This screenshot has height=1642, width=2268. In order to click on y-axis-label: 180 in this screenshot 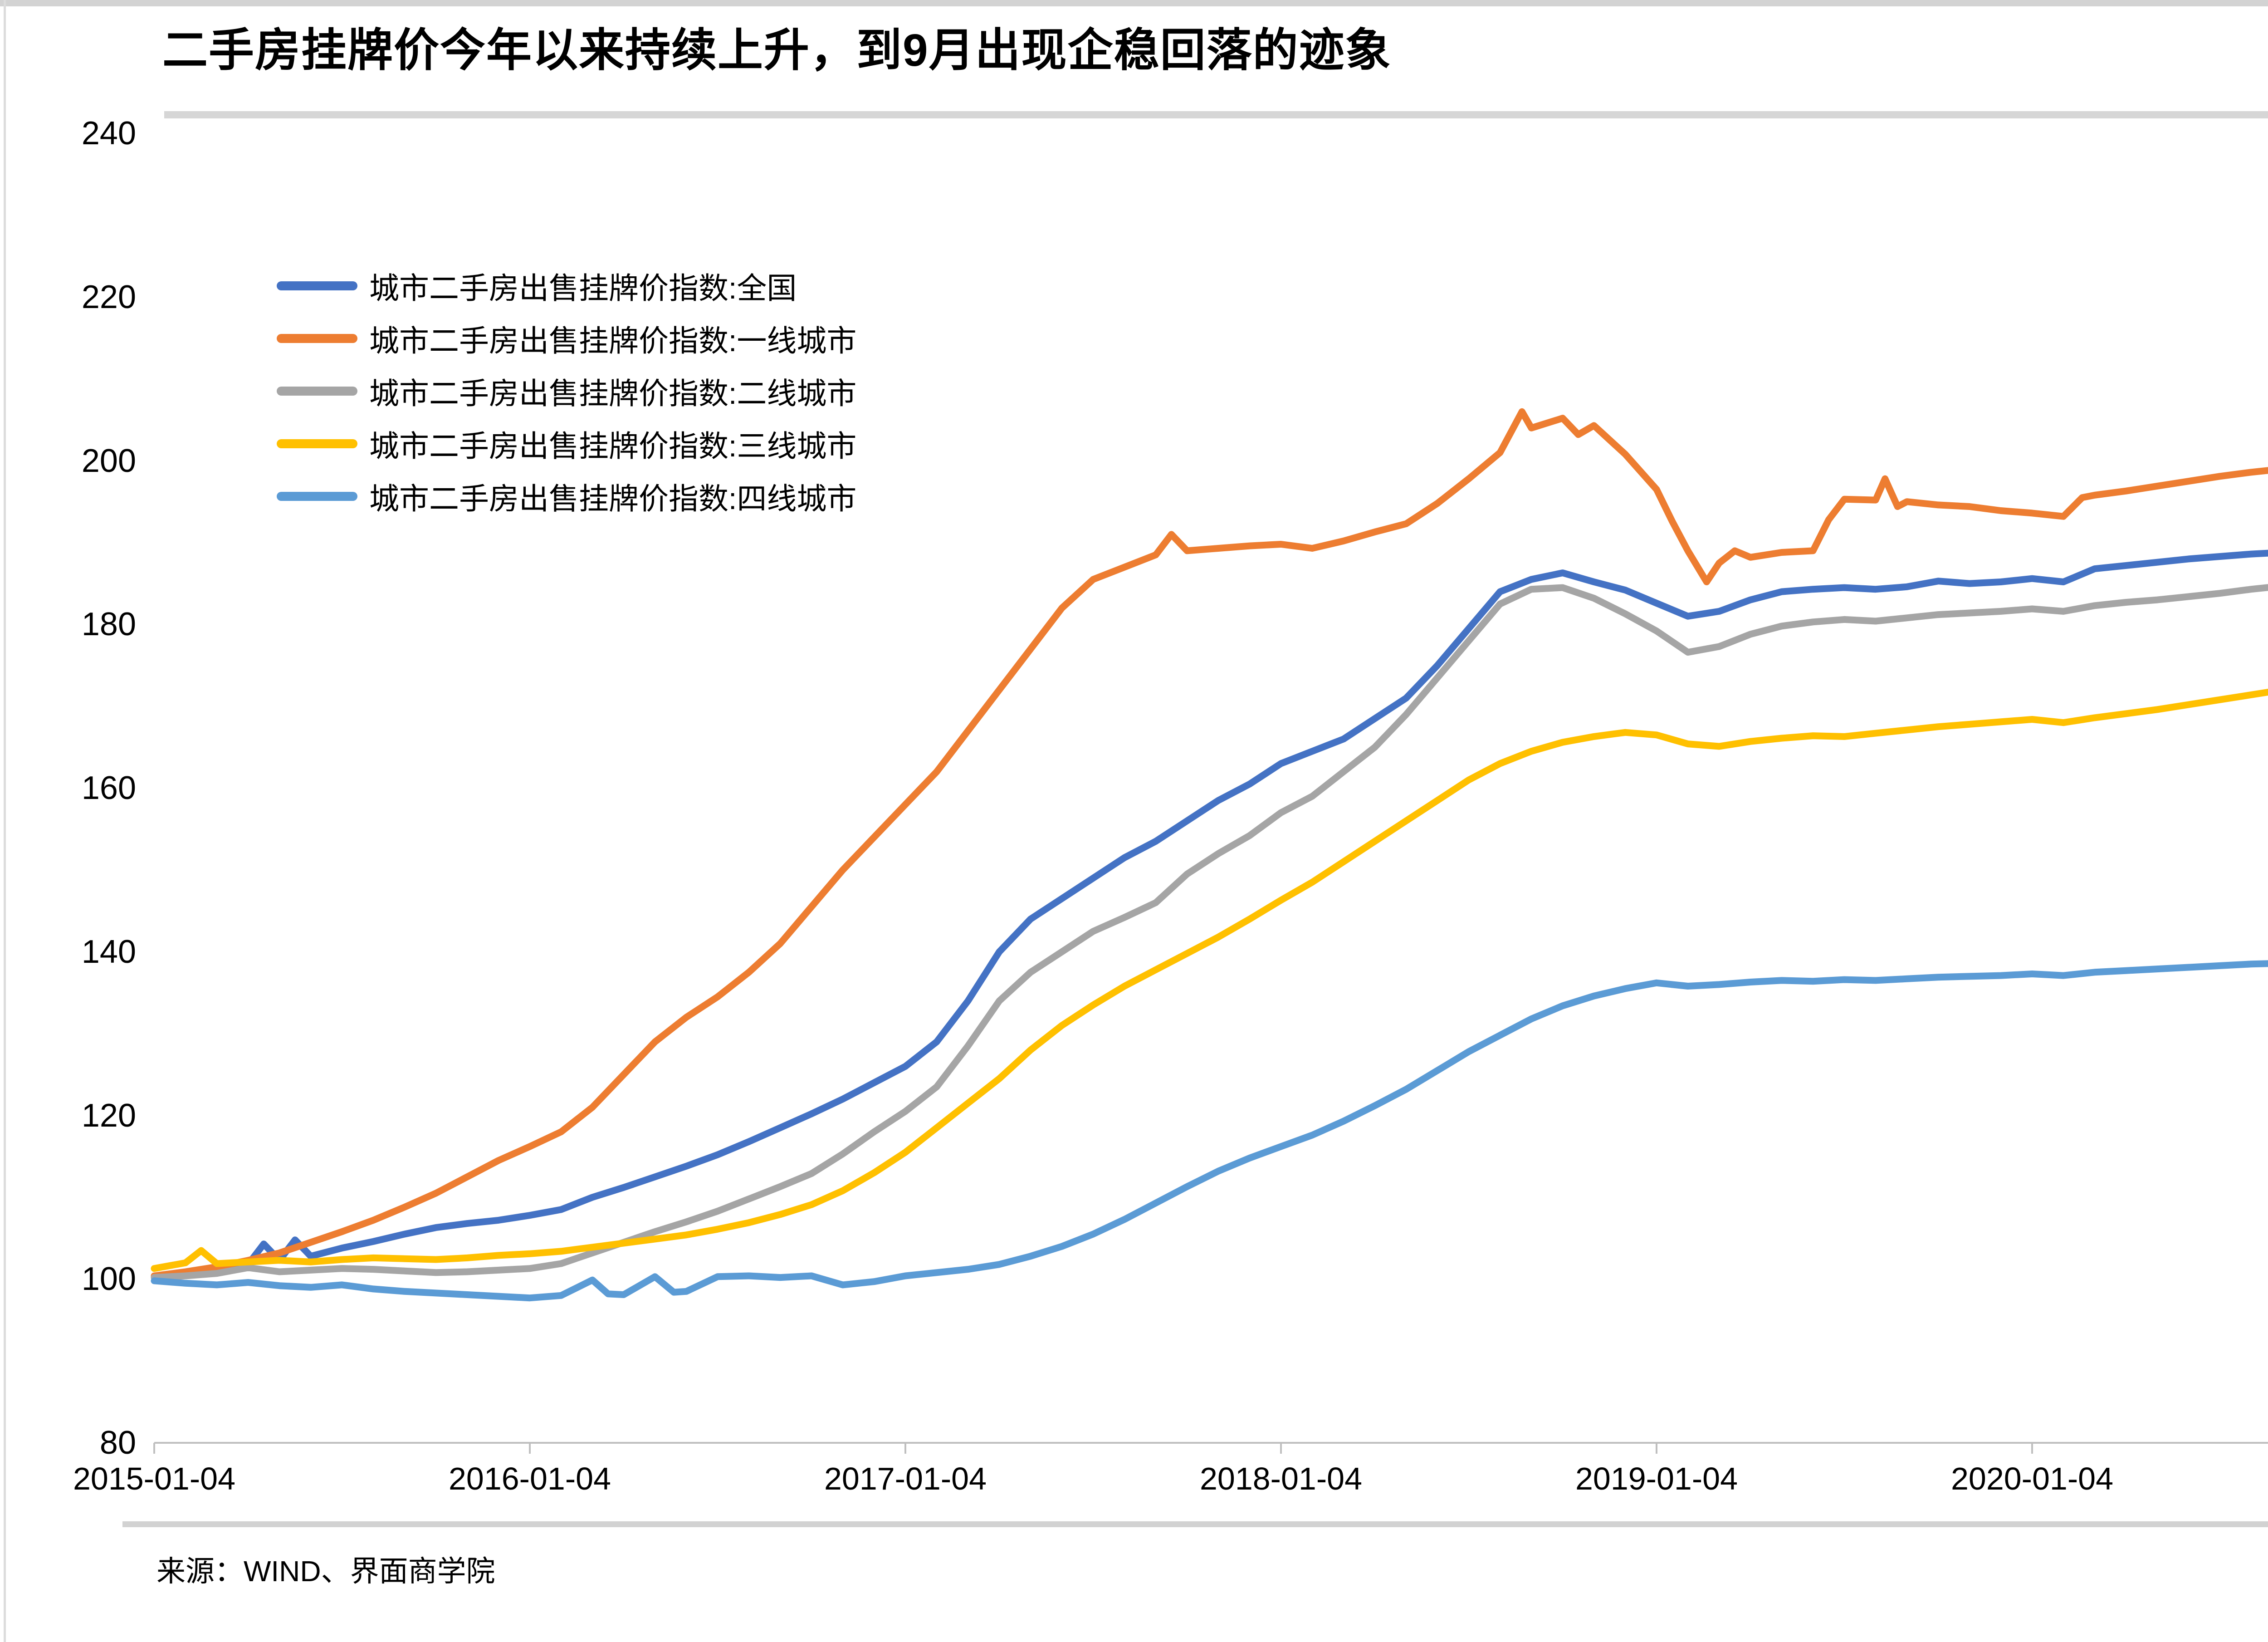, I will do `click(109, 625)`.